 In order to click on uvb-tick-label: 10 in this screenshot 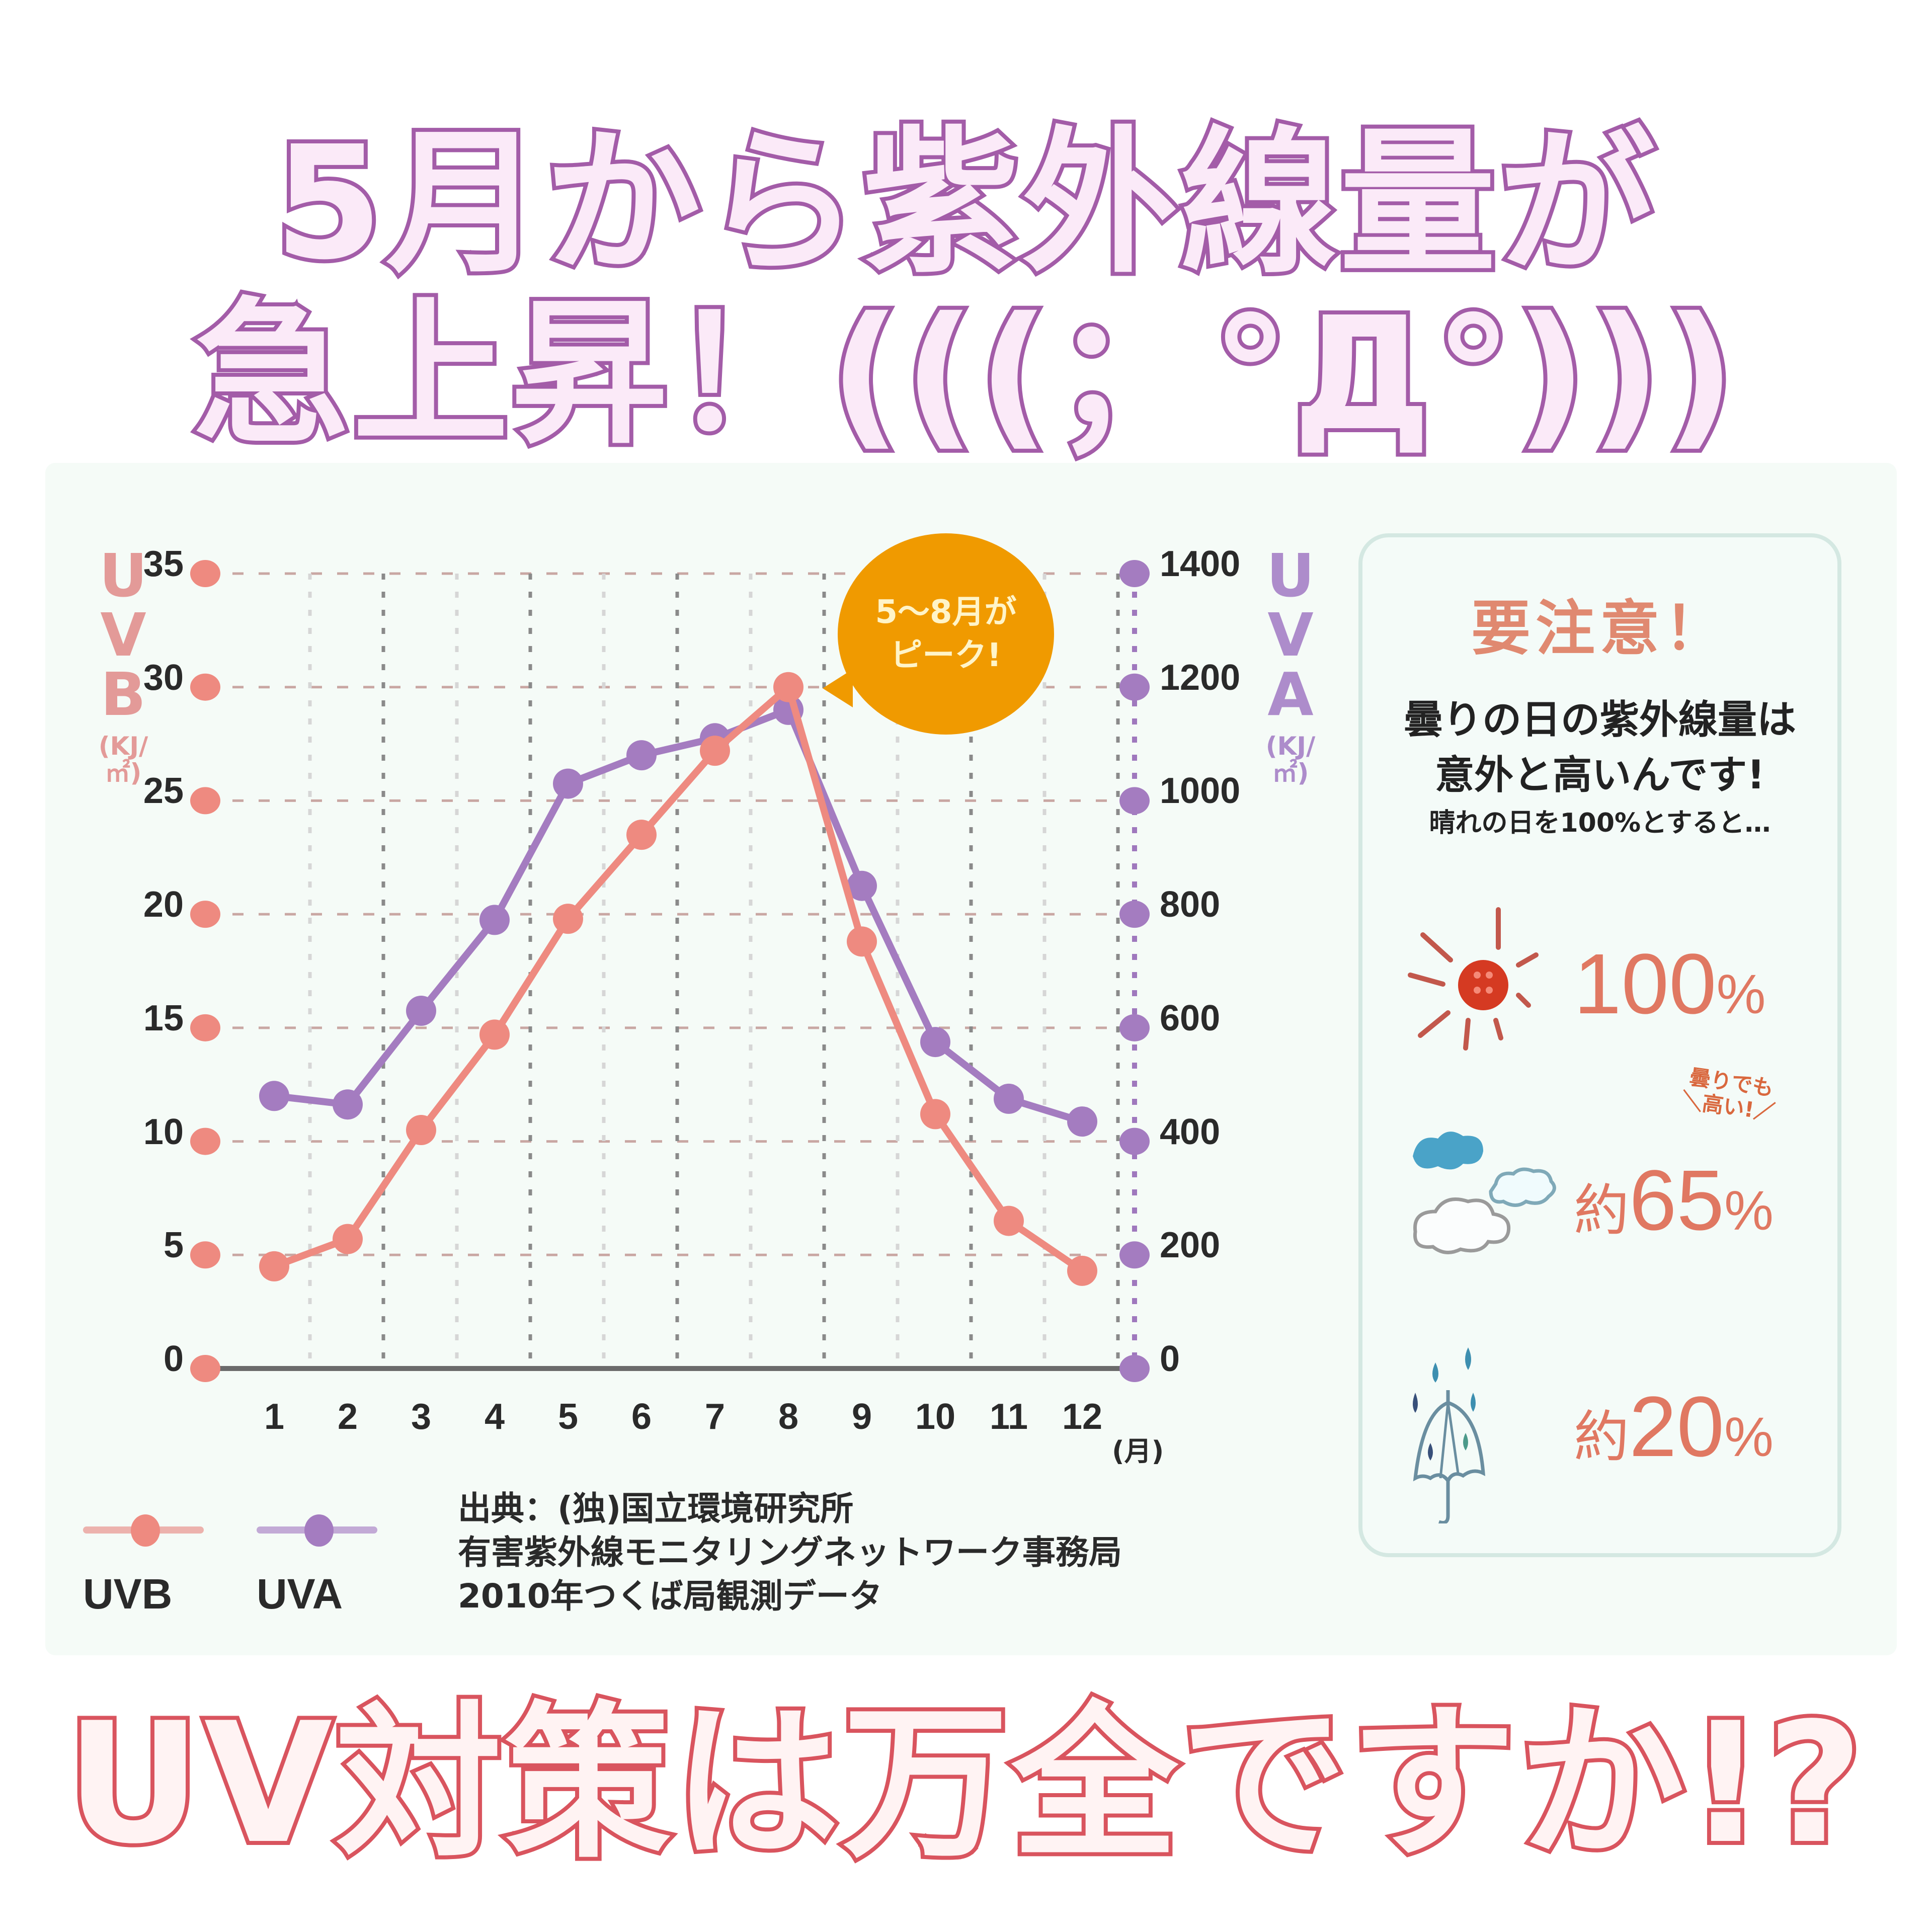, I will do `click(163, 1132)`.